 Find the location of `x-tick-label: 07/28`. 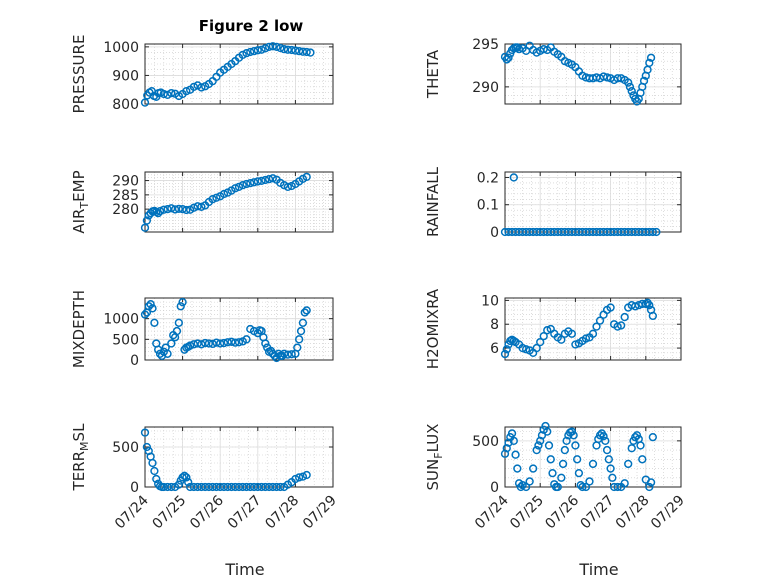

x-tick-label: 07/28 is located at coordinates (633, 513).